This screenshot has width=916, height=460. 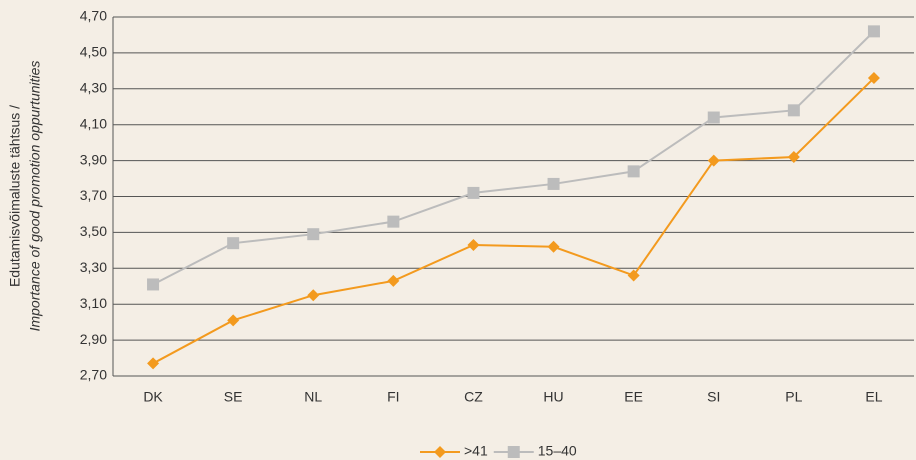 What do you see at coordinates (93, 88) in the screenshot?
I see `y-tick-label: 4,30` at bounding box center [93, 88].